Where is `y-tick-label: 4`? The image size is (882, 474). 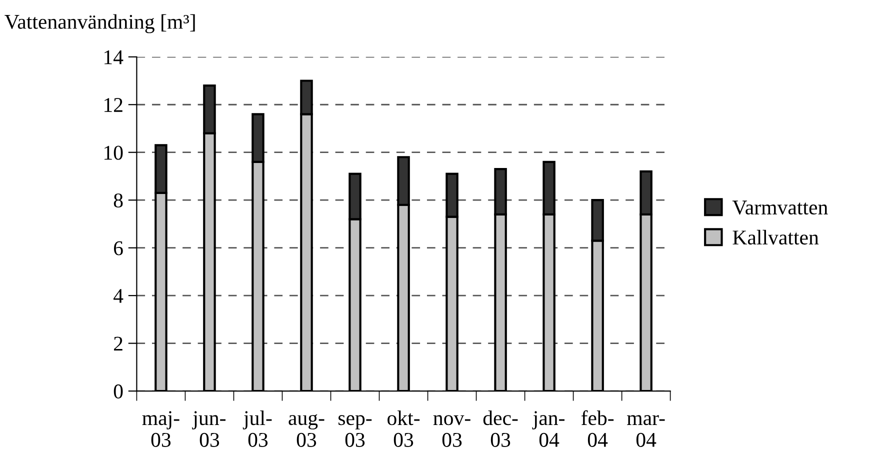 y-tick-label: 4 is located at coordinates (119, 296).